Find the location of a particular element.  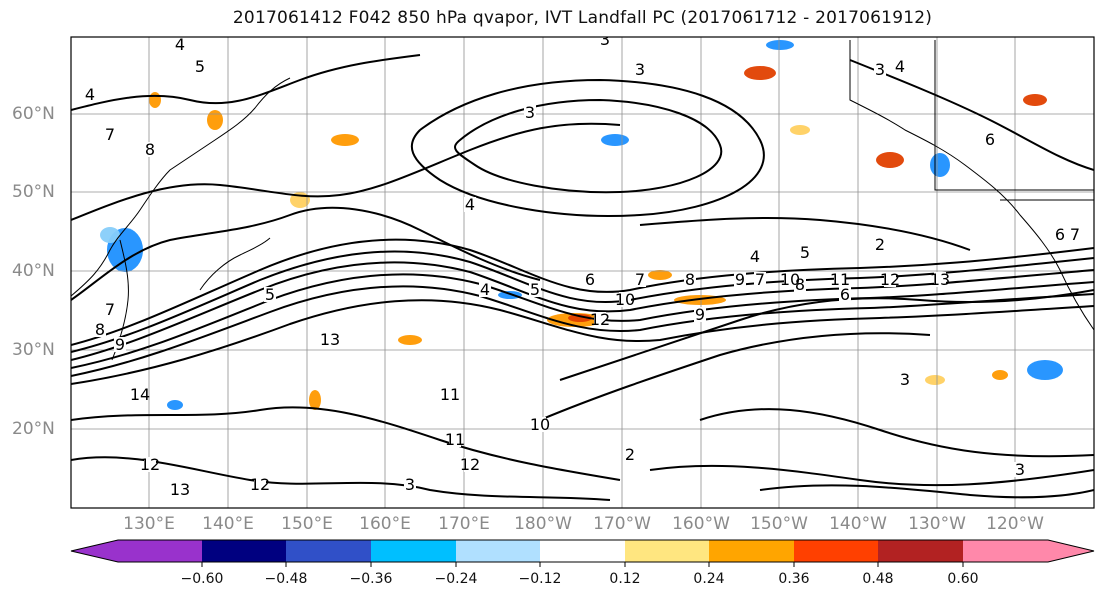

colorbar-outline is located at coordinates (582, 551).